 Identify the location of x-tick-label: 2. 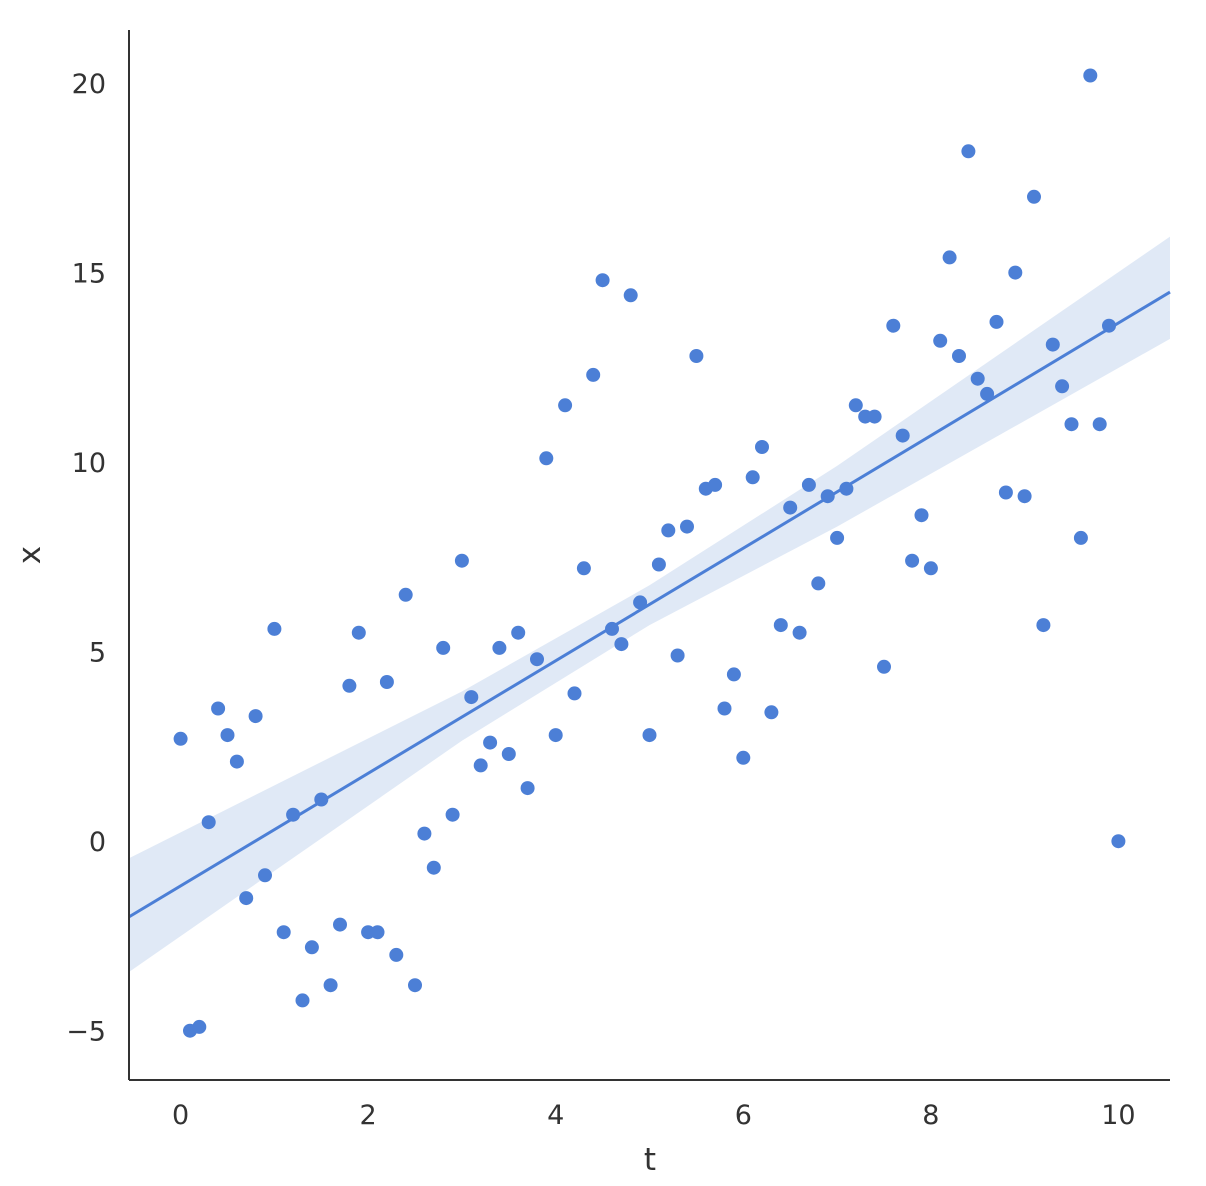
(368, 1115).